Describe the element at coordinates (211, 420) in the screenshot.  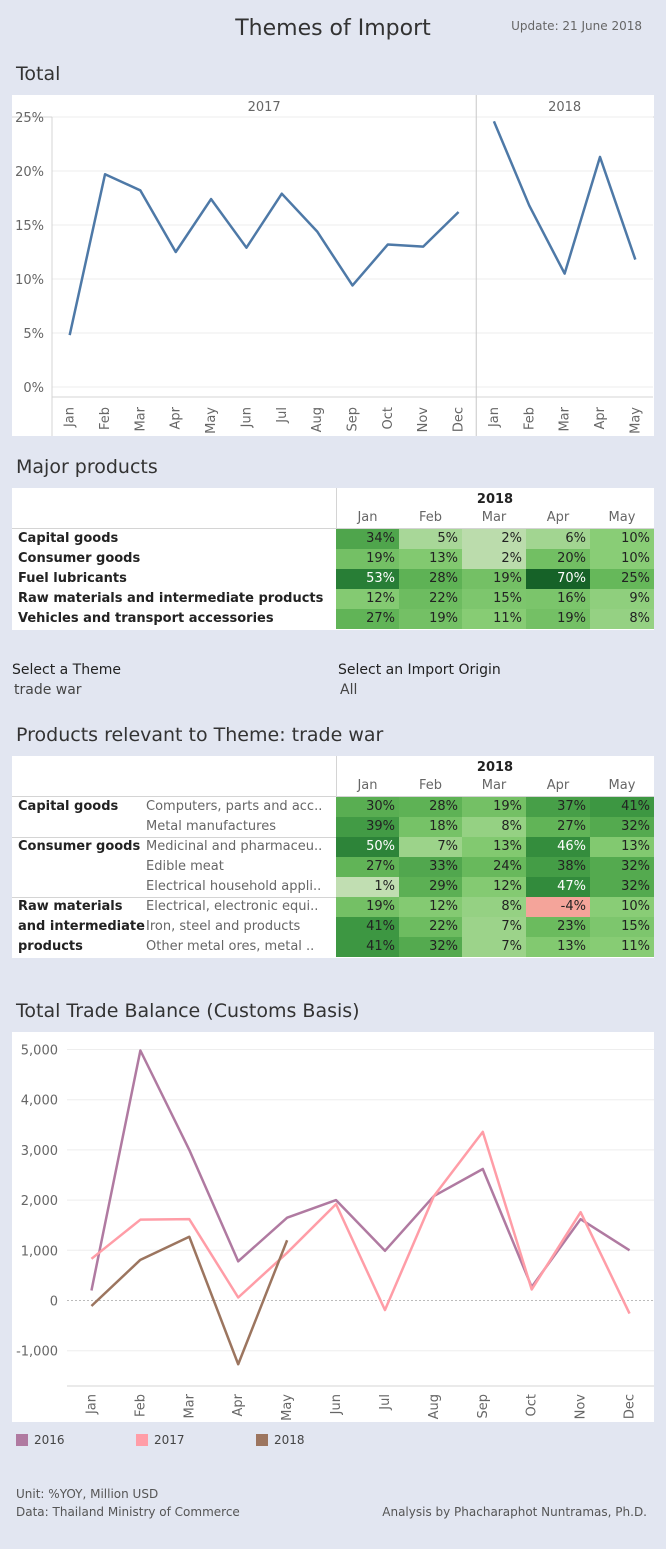
I see `x-tick-label: May` at that location.